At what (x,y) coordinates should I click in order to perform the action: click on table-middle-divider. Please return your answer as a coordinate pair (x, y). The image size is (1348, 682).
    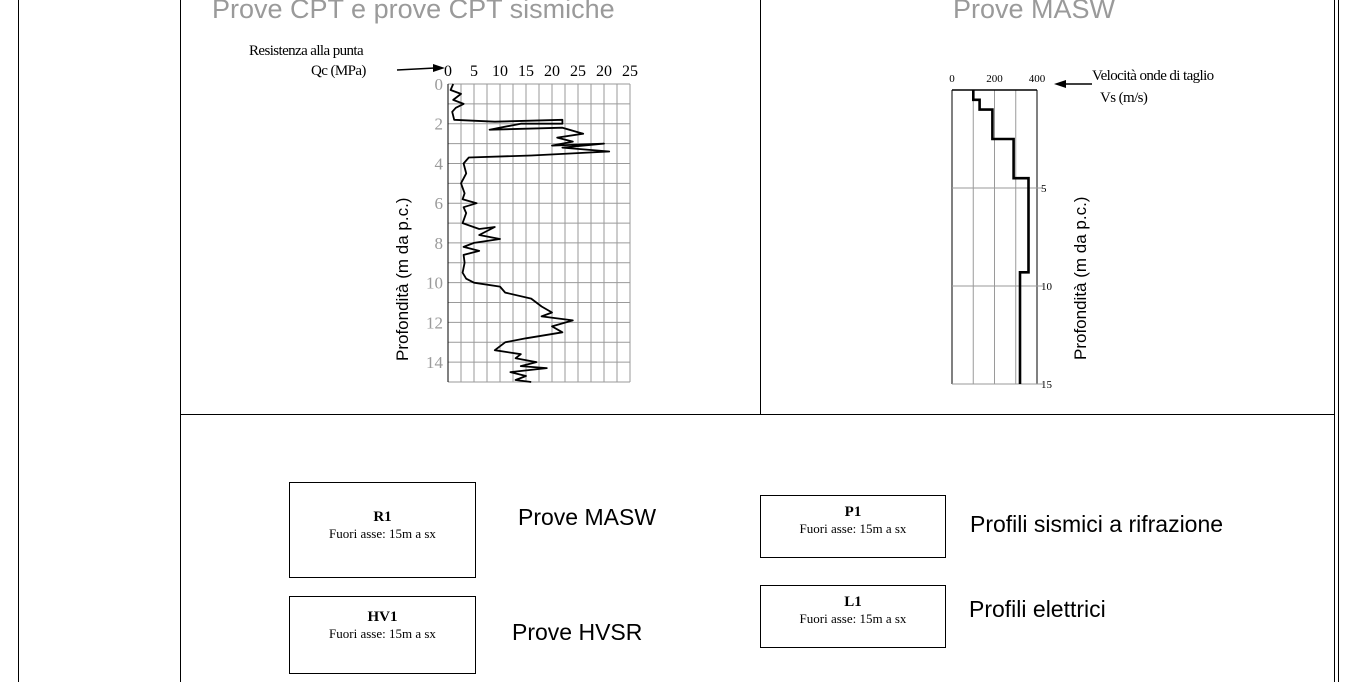
    Looking at the image, I should click on (760, 207).